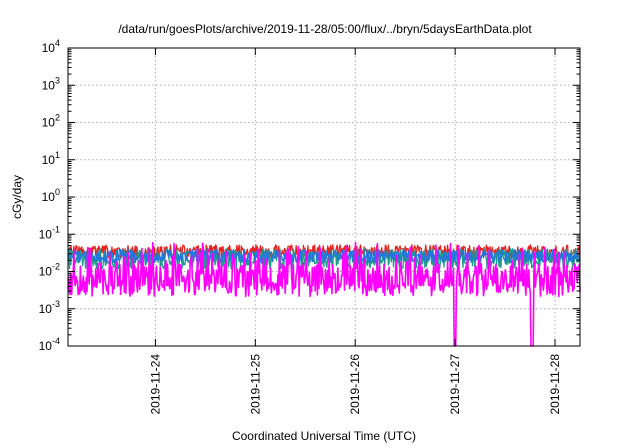 This screenshot has height=448, width=640. Describe the element at coordinates (51, 195) in the screenshot. I see `y-tick-label: 10⁰` at that location.